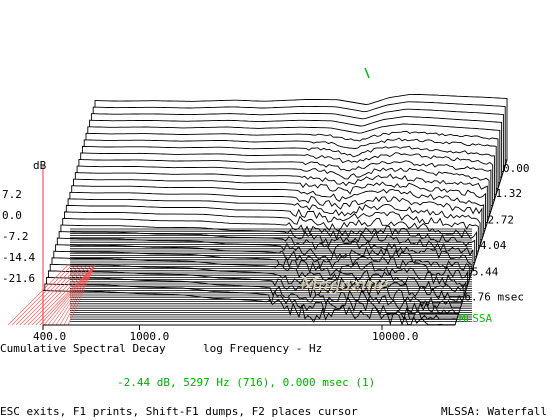  I want to click on time-tick-label: 0.00, so click(516, 168).